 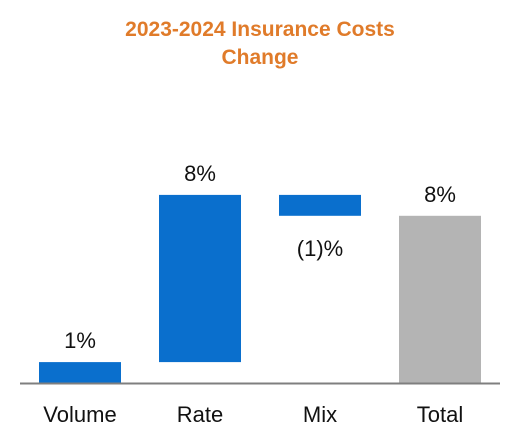 What do you see at coordinates (320, 205) in the screenshot?
I see `bar-mix` at bounding box center [320, 205].